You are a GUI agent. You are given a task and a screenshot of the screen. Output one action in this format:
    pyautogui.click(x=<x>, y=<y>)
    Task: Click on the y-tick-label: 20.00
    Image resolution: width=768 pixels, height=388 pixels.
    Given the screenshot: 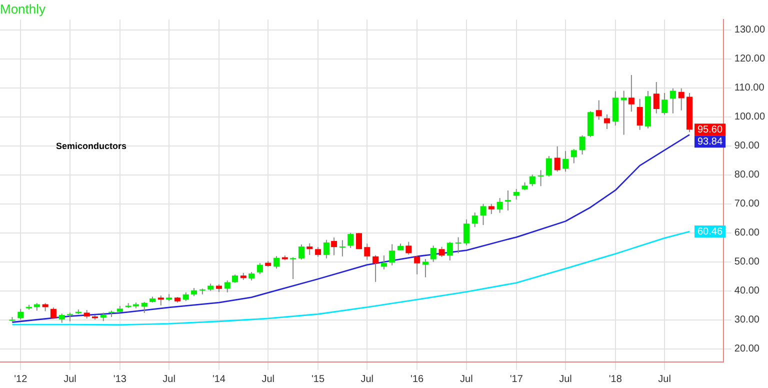 What is the action you would take?
    pyautogui.click(x=747, y=349)
    